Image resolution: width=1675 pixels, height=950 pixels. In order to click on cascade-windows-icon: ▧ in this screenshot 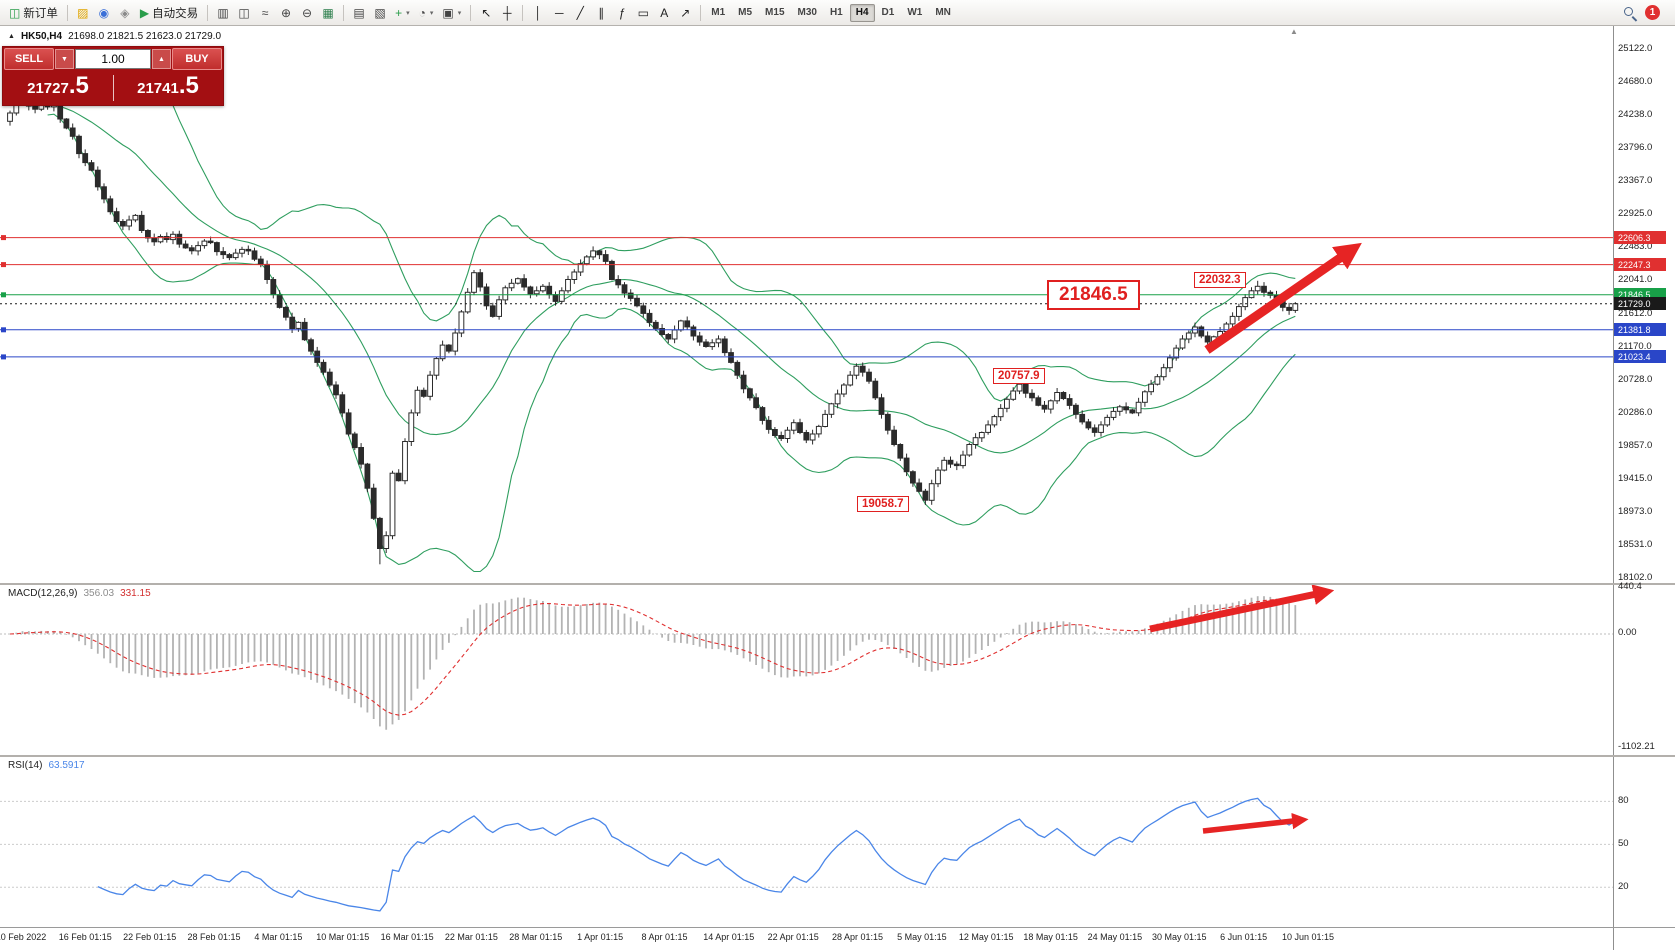, I will do `click(380, 13)`.